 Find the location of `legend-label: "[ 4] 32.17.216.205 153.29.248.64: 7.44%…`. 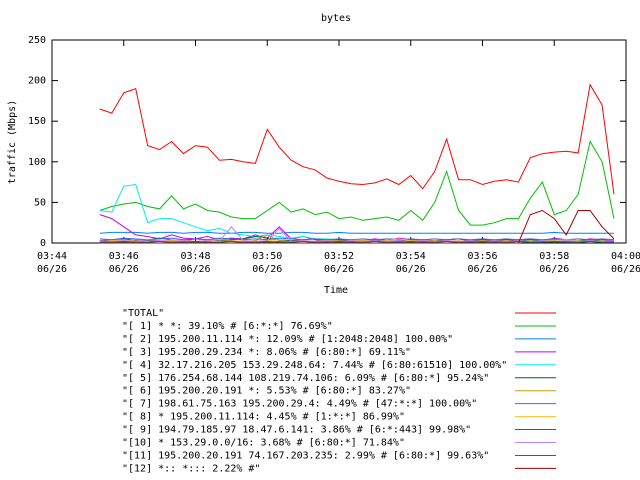

legend-label: "[ 4] 32.17.216.205 153.29.248.64: 7.44%… is located at coordinates (314, 365).